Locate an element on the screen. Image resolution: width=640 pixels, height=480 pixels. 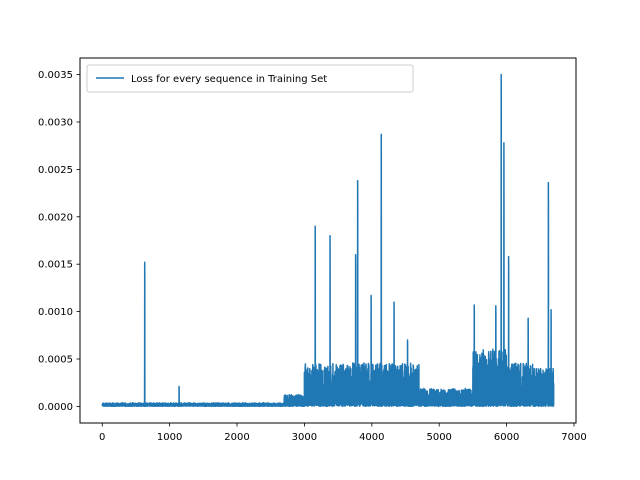
y-tick-label: 0.0010 is located at coordinates (55, 312).